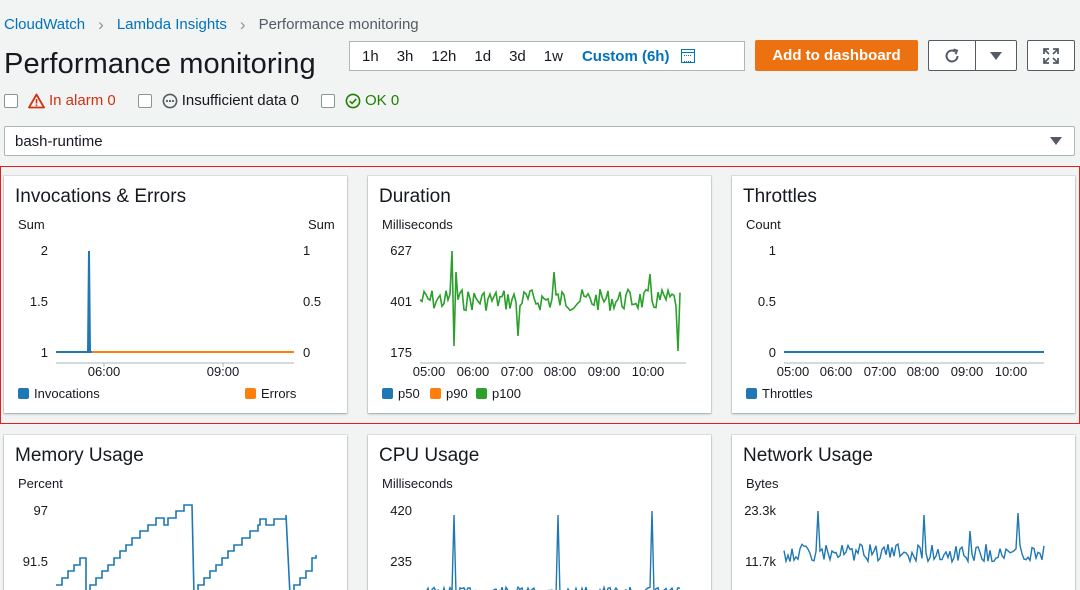  What do you see at coordinates (31, 224) in the screenshot?
I see `invocations-left-unit: Sum` at bounding box center [31, 224].